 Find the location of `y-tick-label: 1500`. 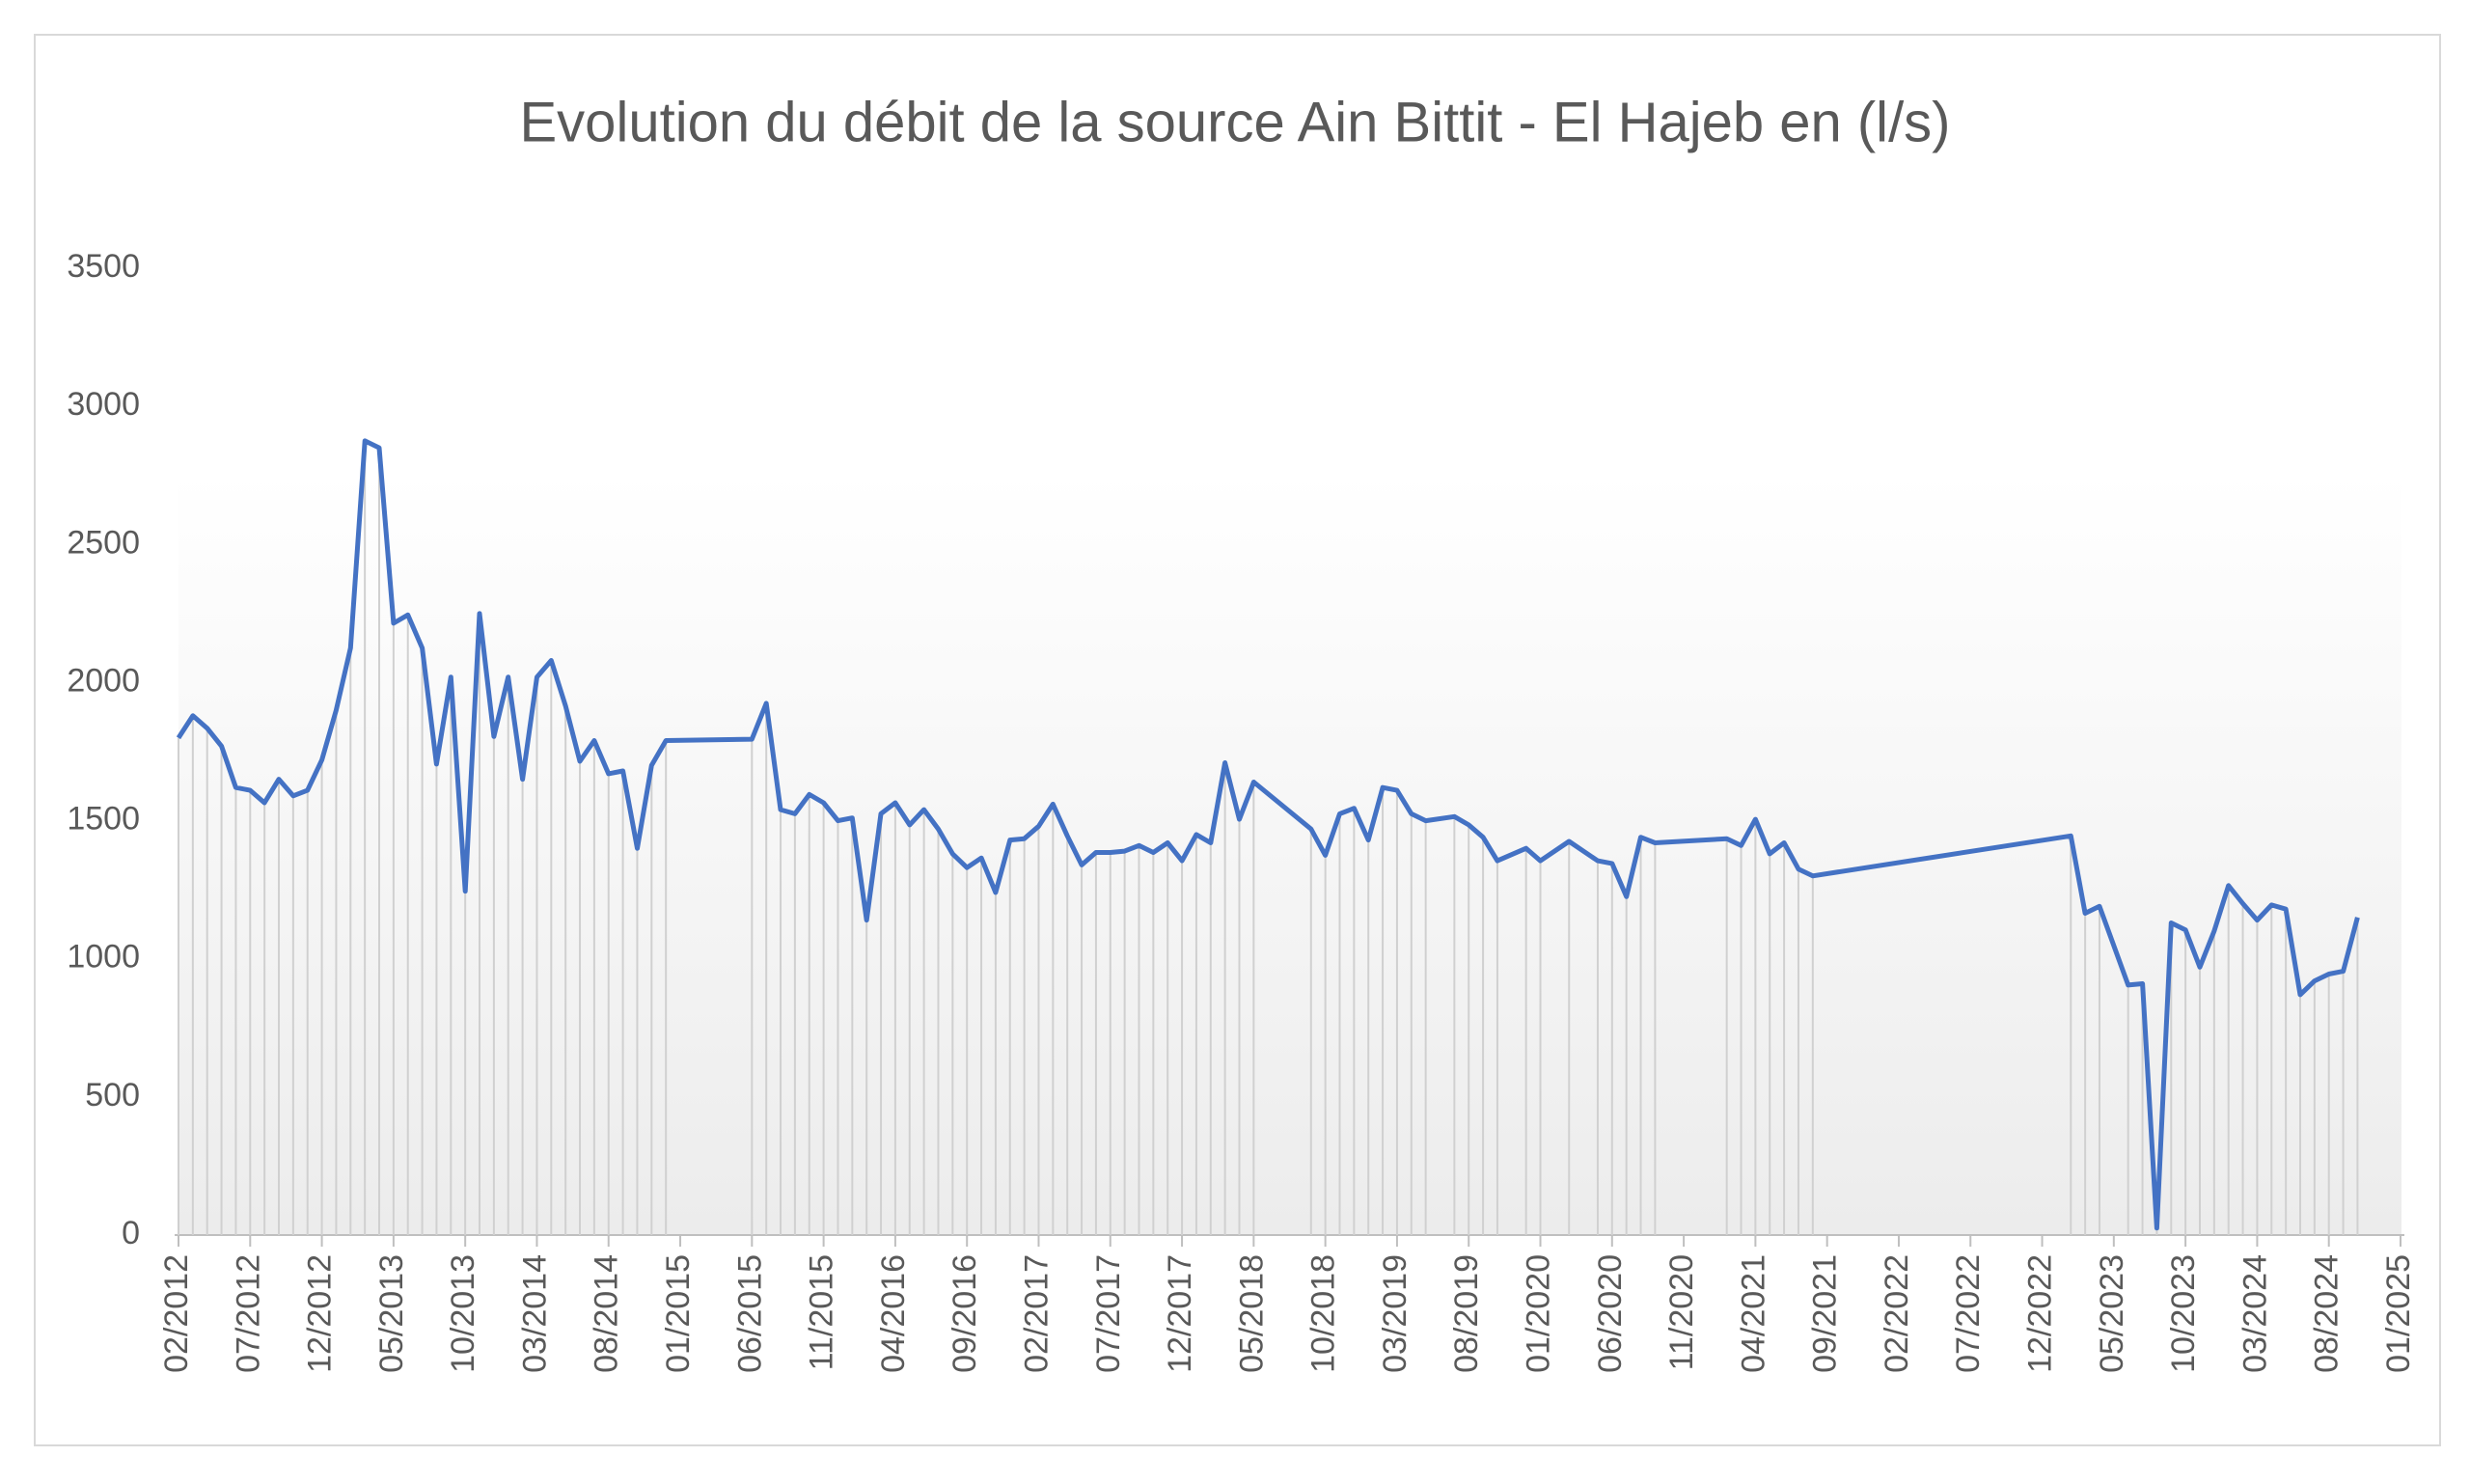

y-tick-label: 1500 is located at coordinates (103, 819).